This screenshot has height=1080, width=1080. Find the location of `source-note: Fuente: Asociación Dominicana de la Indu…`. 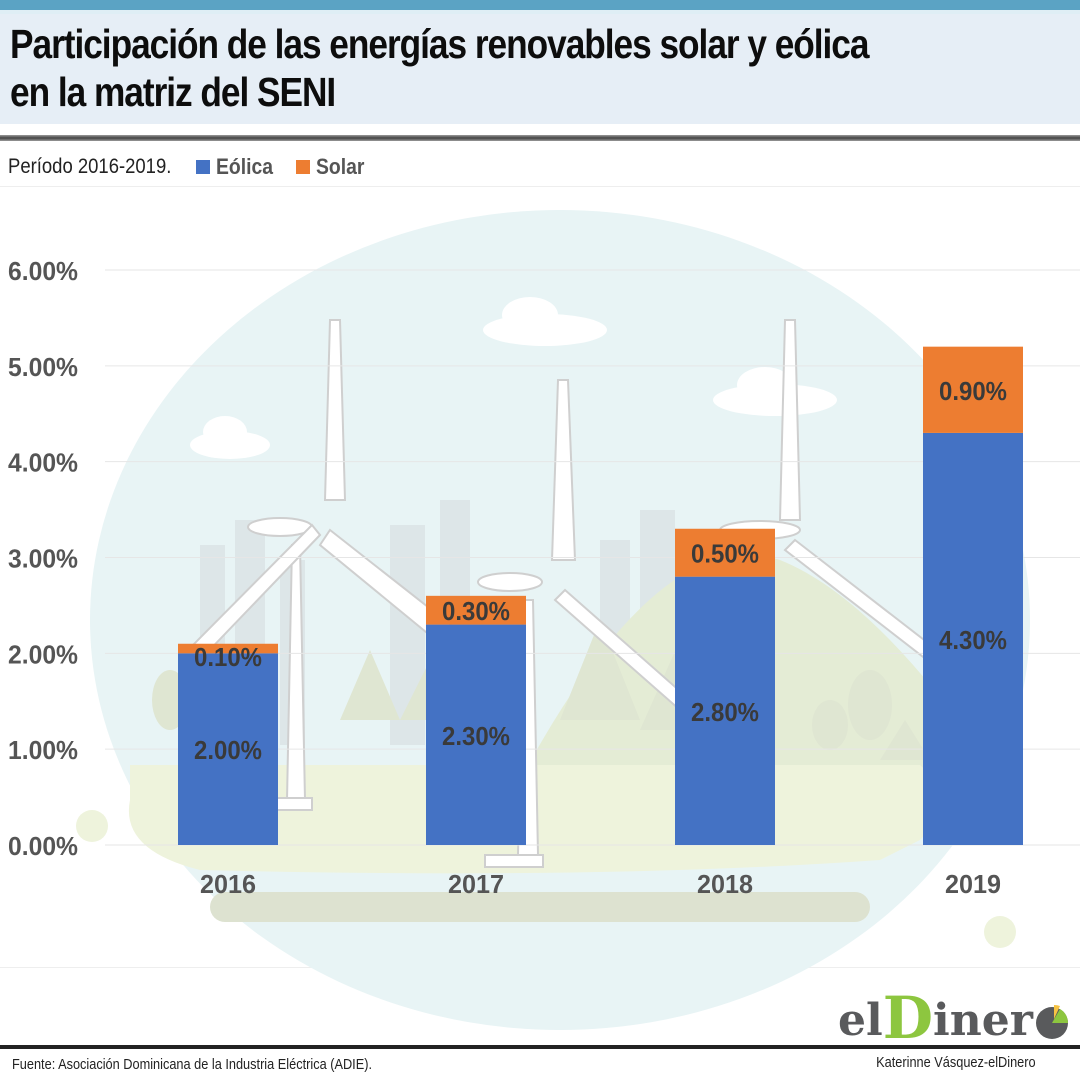

source-note: Fuente: Asociación Dominicana de la Indu… is located at coordinates (192, 1064).